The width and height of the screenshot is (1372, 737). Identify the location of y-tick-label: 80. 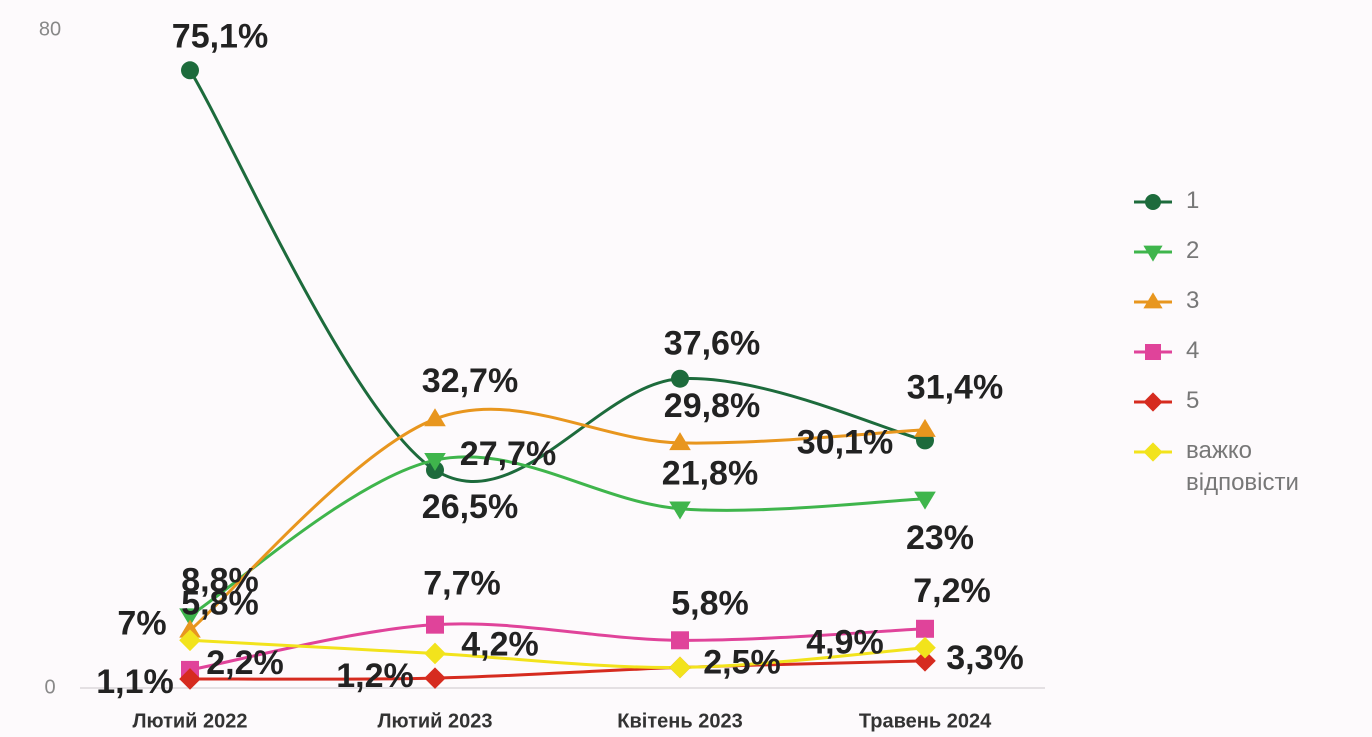
(50, 29).